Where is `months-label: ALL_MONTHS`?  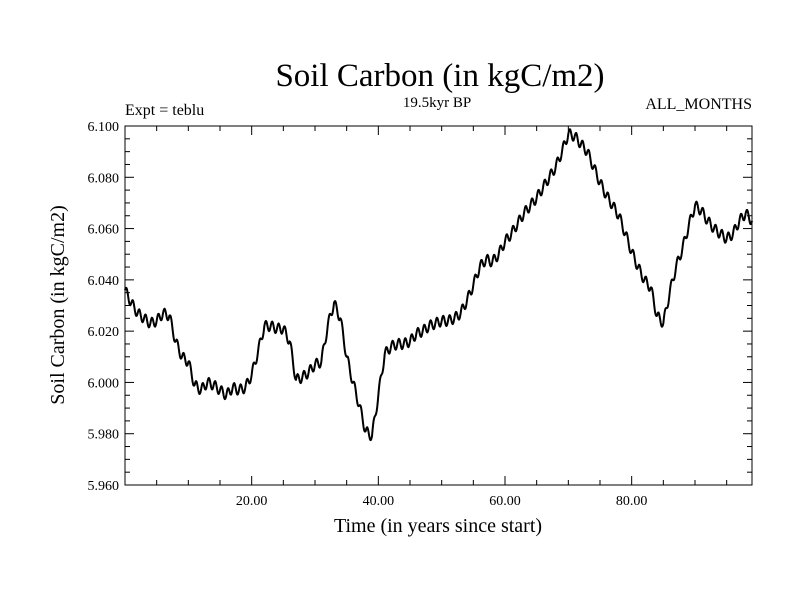 months-label: ALL_MONTHS is located at coordinates (698, 104).